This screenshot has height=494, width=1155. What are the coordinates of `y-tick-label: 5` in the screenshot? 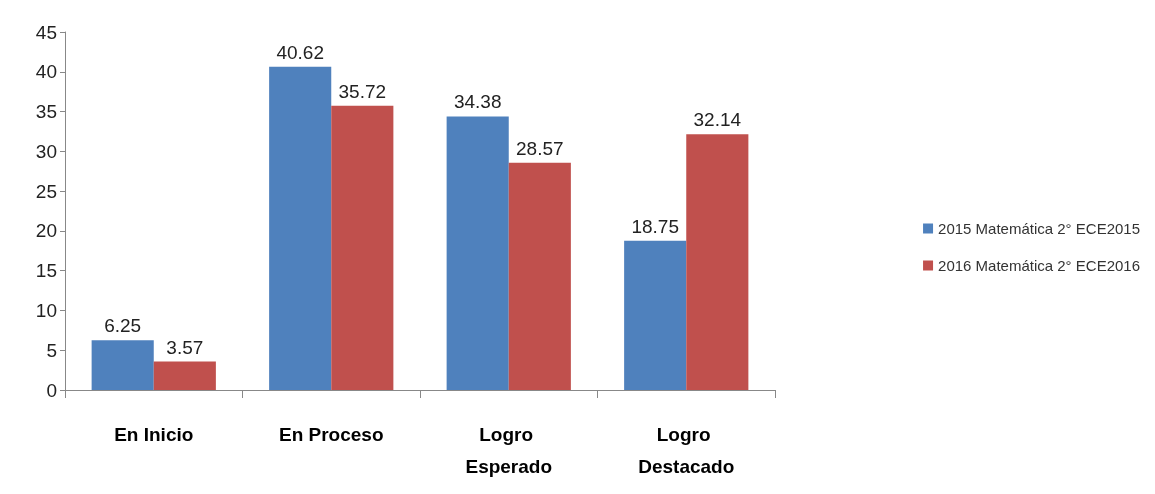 It's located at (51, 350).